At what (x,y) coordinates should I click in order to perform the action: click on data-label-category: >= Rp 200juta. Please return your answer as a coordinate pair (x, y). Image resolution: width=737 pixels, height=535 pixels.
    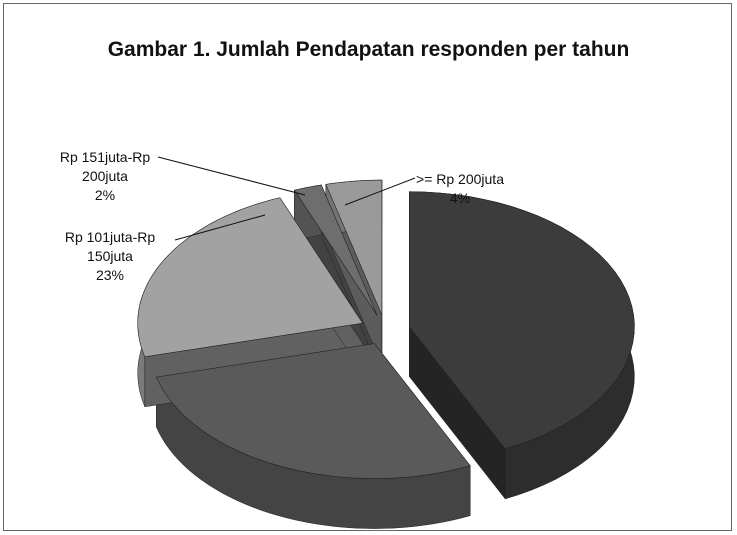
    Looking at the image, I should click on (460, 179).